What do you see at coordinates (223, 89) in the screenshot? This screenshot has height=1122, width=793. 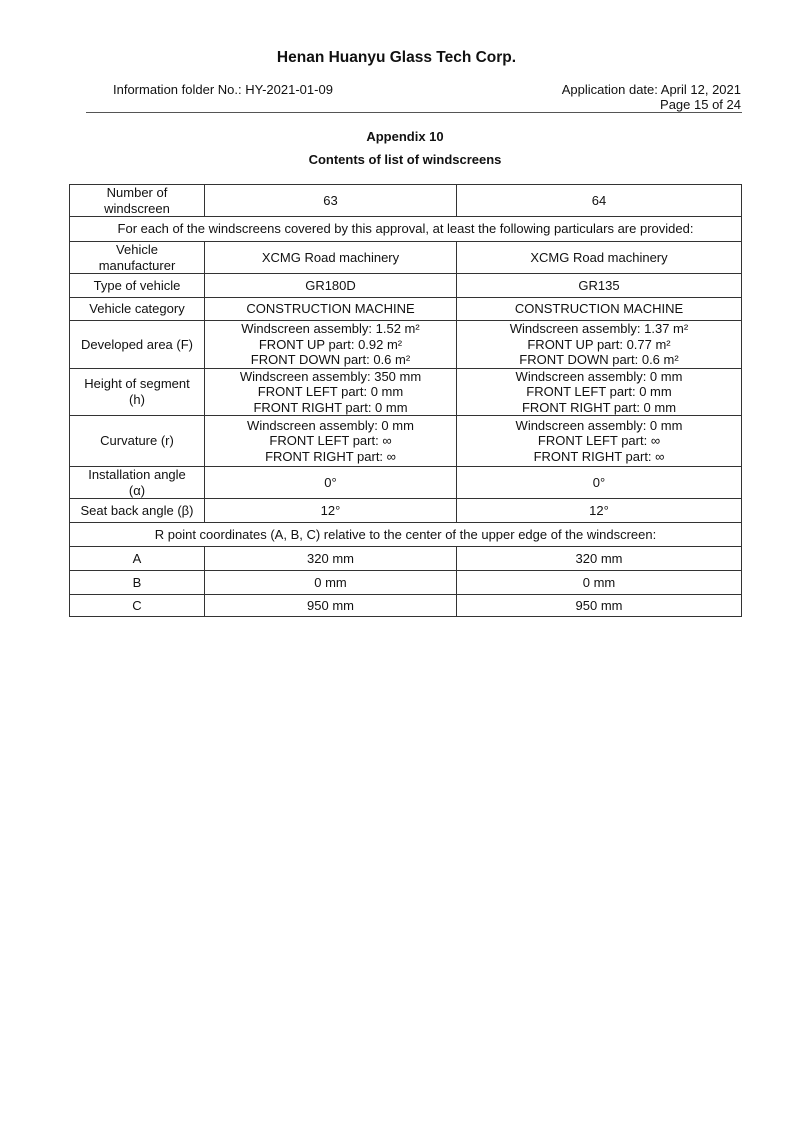 I see `information-folder-number: Information folder No.: HY-2021-01-09` at bounding box center [223, 89].